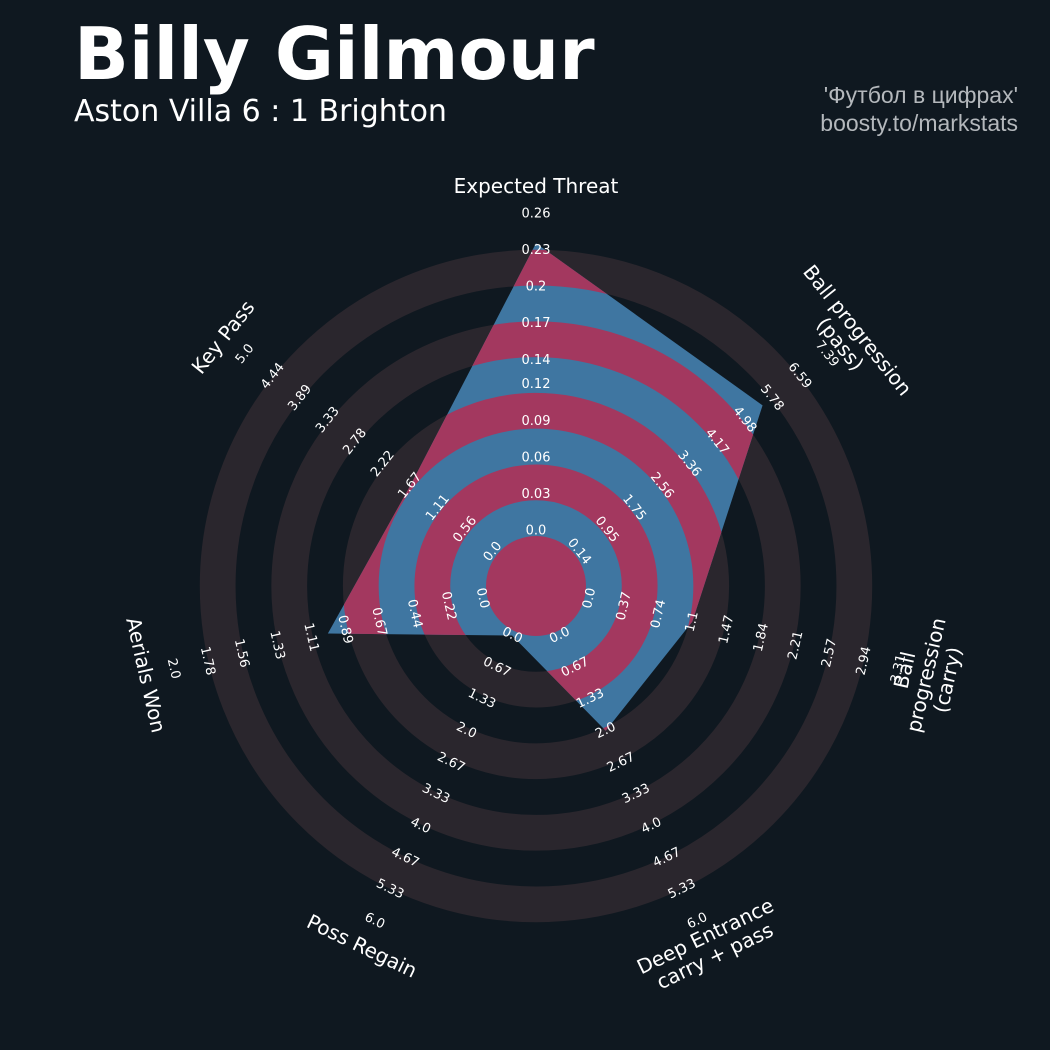 The height and width of the screenshot is (1050, 1050). I want to click on tick-label: 1.56, so click(241, 653).